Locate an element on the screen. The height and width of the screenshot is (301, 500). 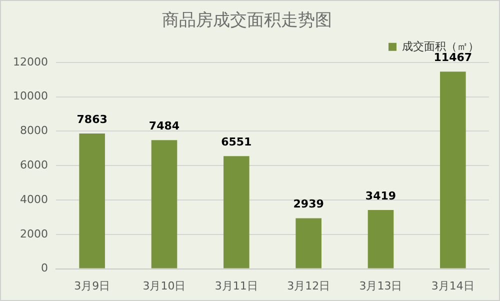
x-tick-label: 3月11日 is located at coordinates (236, 285).